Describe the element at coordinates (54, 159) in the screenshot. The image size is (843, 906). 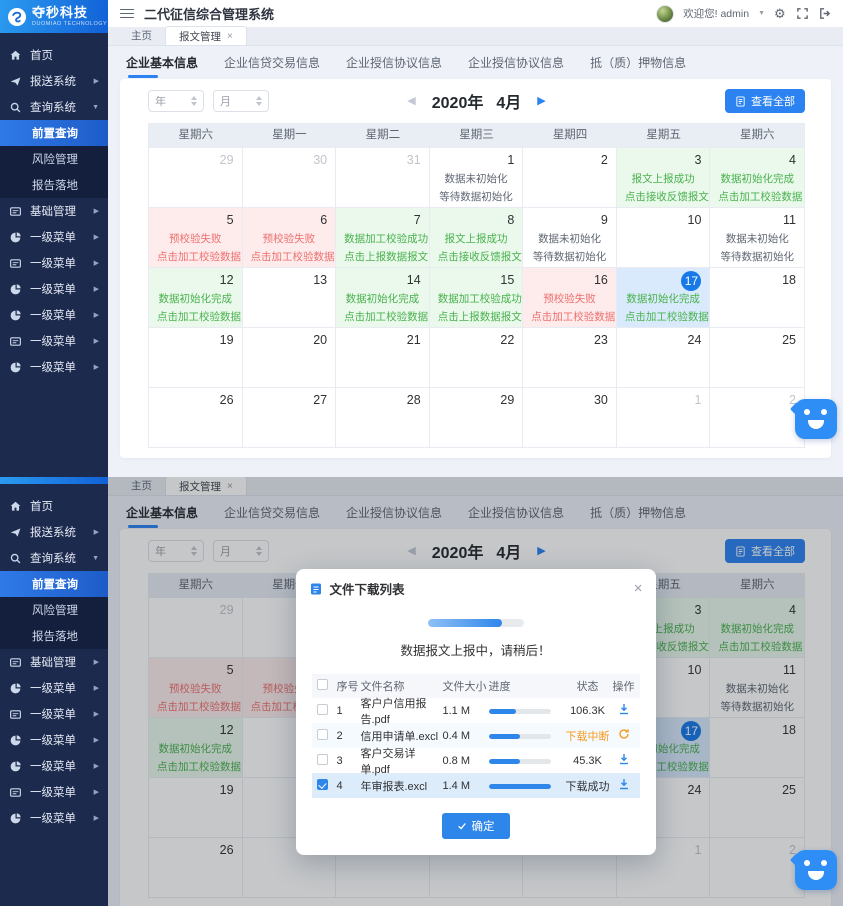
I see `sidebar-item-风险管理: 风险管理` at that location.